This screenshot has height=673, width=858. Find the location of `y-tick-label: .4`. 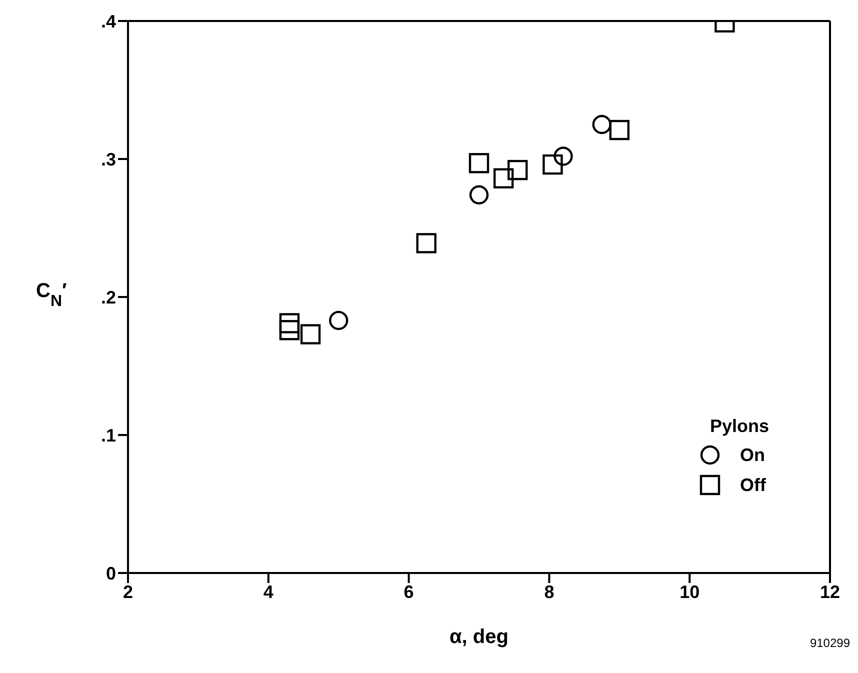

y-tick-label: .4 is located at coordinates (108, 21).